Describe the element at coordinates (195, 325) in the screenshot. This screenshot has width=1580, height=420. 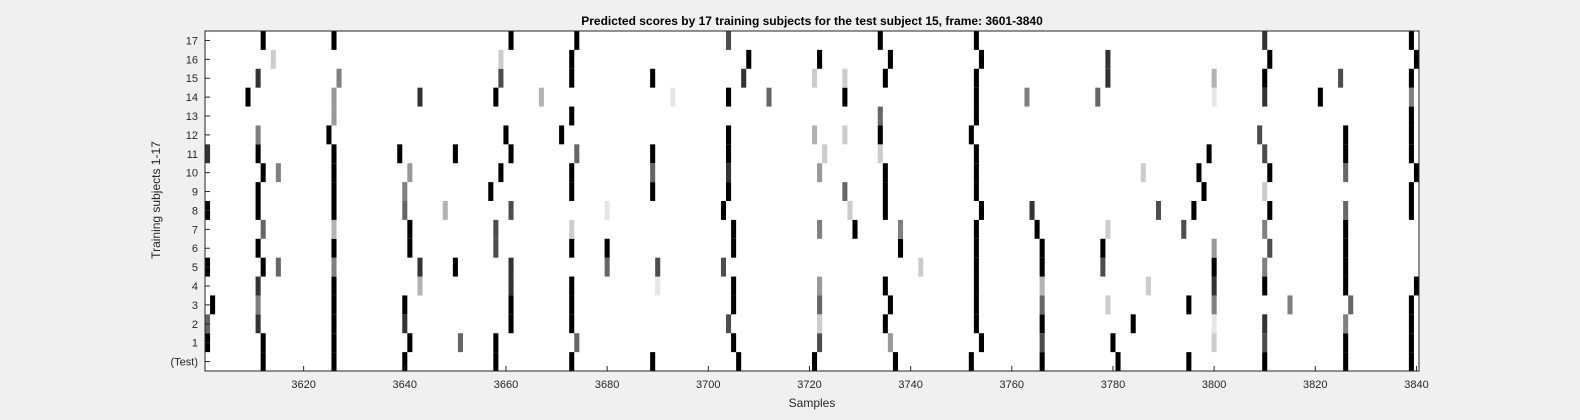
I see `y-tick-label: 2` at that location.